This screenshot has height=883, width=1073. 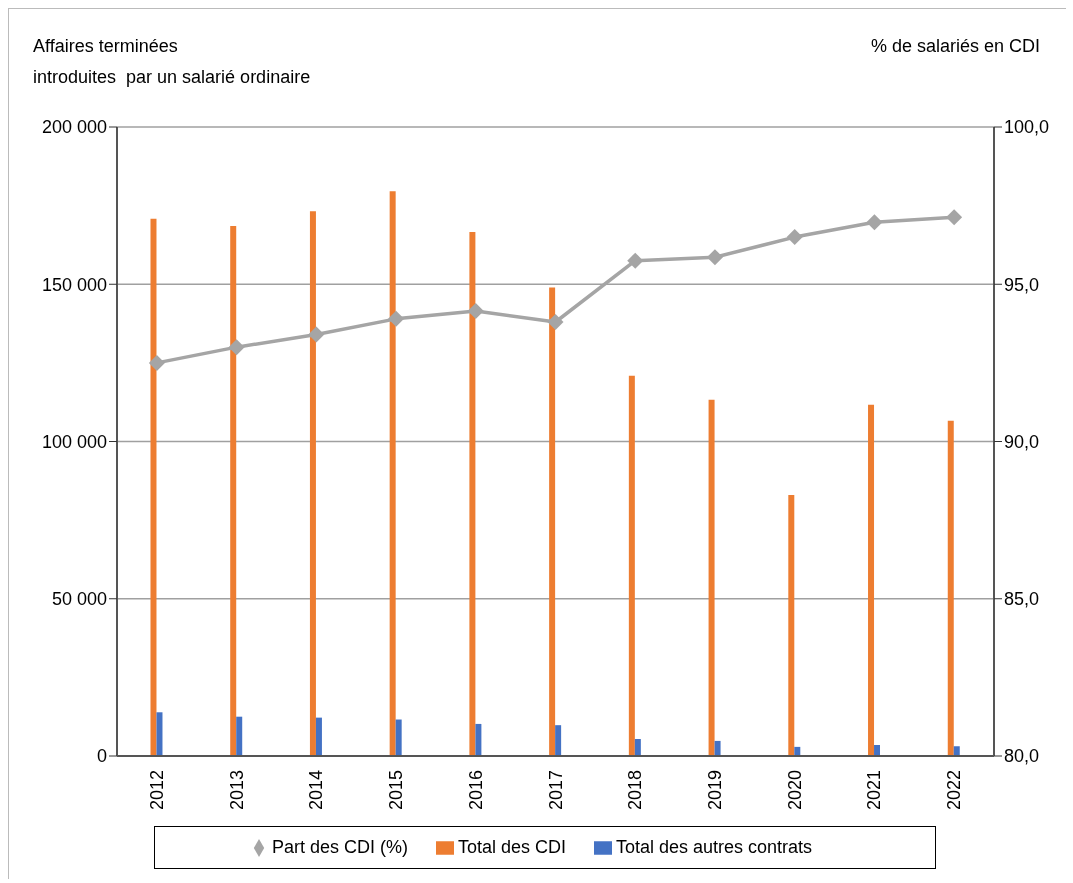 What do you see at coordinates (511, 847) in the screenshot?
I see `legend-label: Total des CDI` at bounding box center [511, 847].